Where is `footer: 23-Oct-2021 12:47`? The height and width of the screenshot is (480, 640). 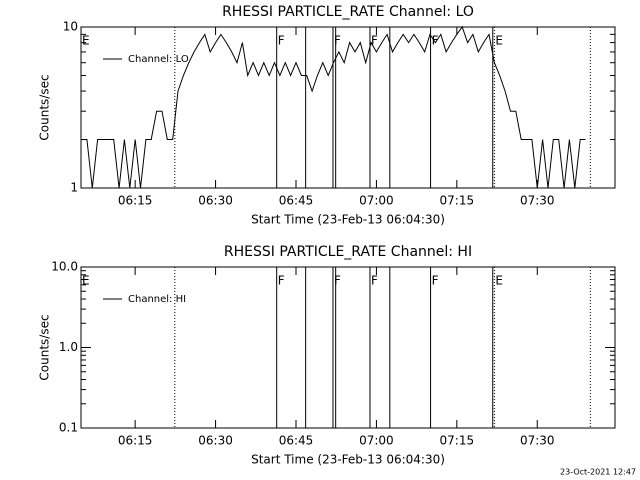 footer: 23-Oct-2021 12:47 is located at coordinates (598, 472).